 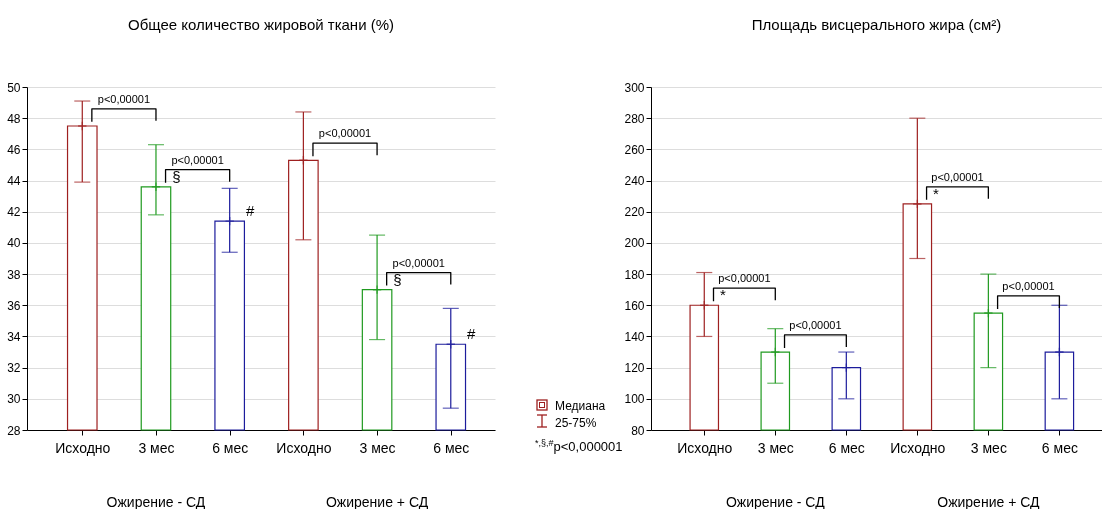 What do you see at coordinates (14, 430) in the screenshot?
I see `y-tick-label: 28` at bounding box center [14, 430].